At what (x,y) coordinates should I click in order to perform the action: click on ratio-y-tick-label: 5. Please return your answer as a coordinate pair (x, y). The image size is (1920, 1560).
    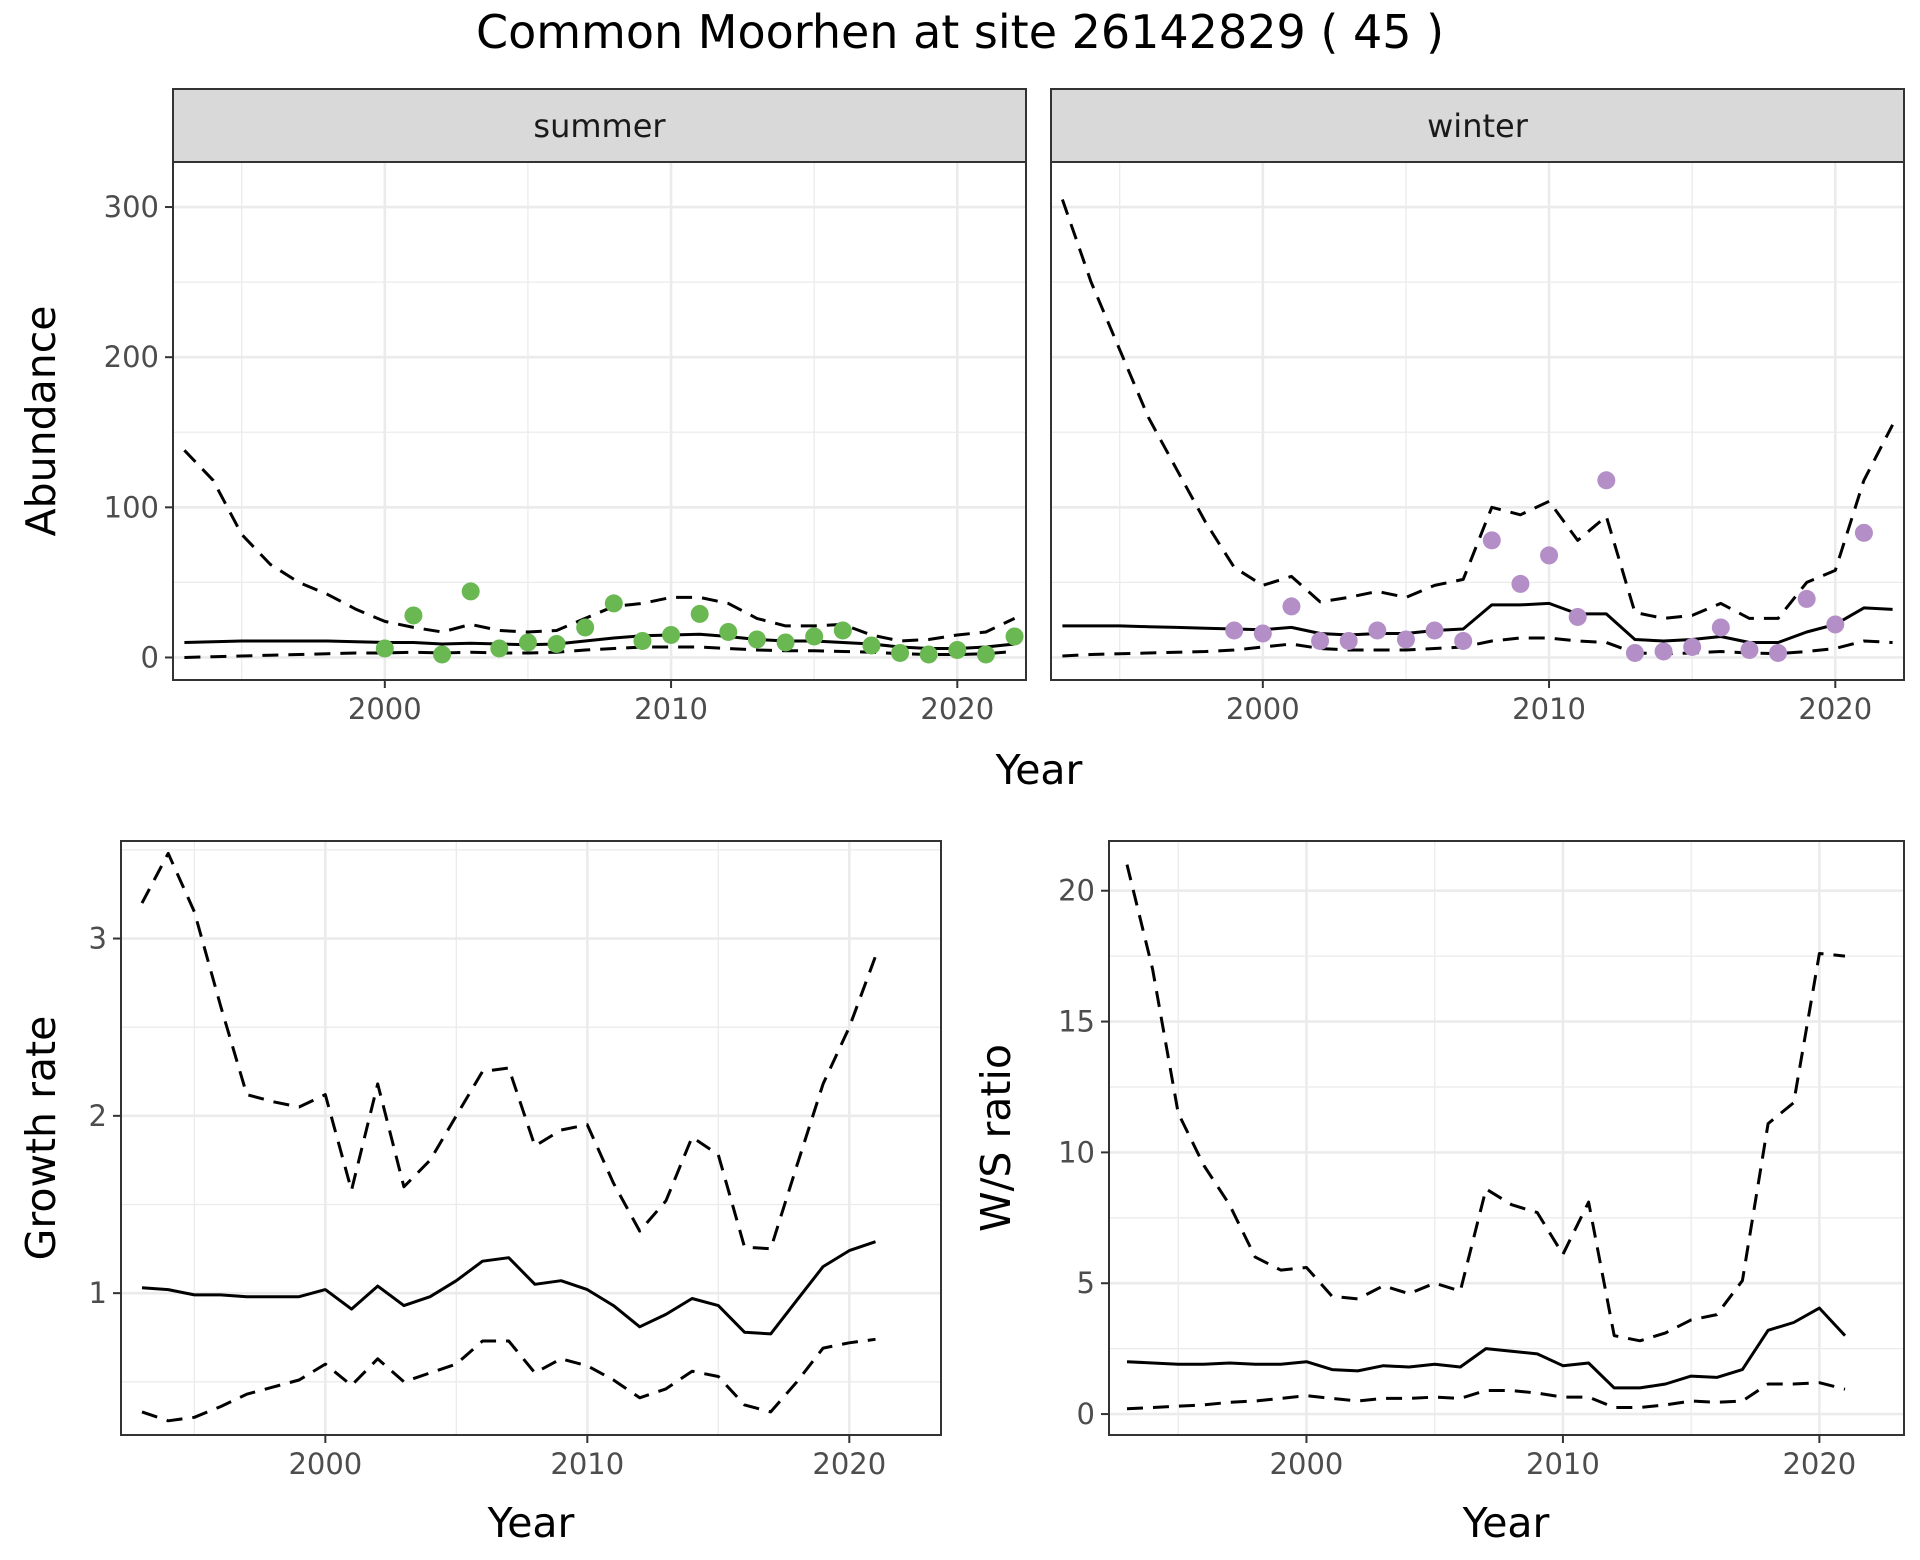
    Looking at the image, I should click on (1086, 1283).